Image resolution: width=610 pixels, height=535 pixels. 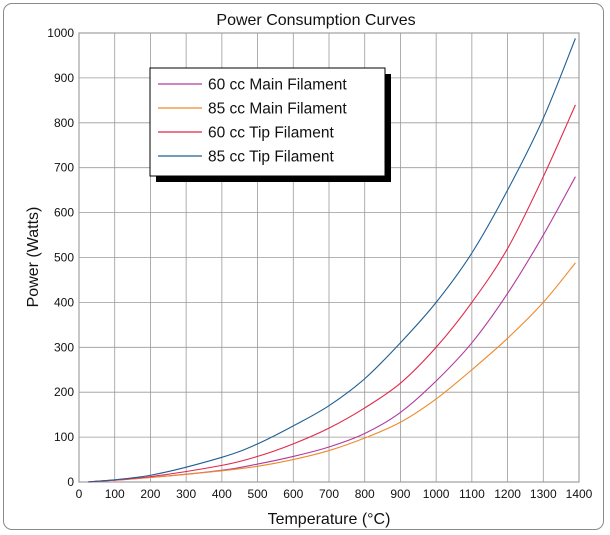 What do you see at coordinates (400, 494) in the screenshot?
I see `x-tick-label: 900` at bounding box center [400, 494].